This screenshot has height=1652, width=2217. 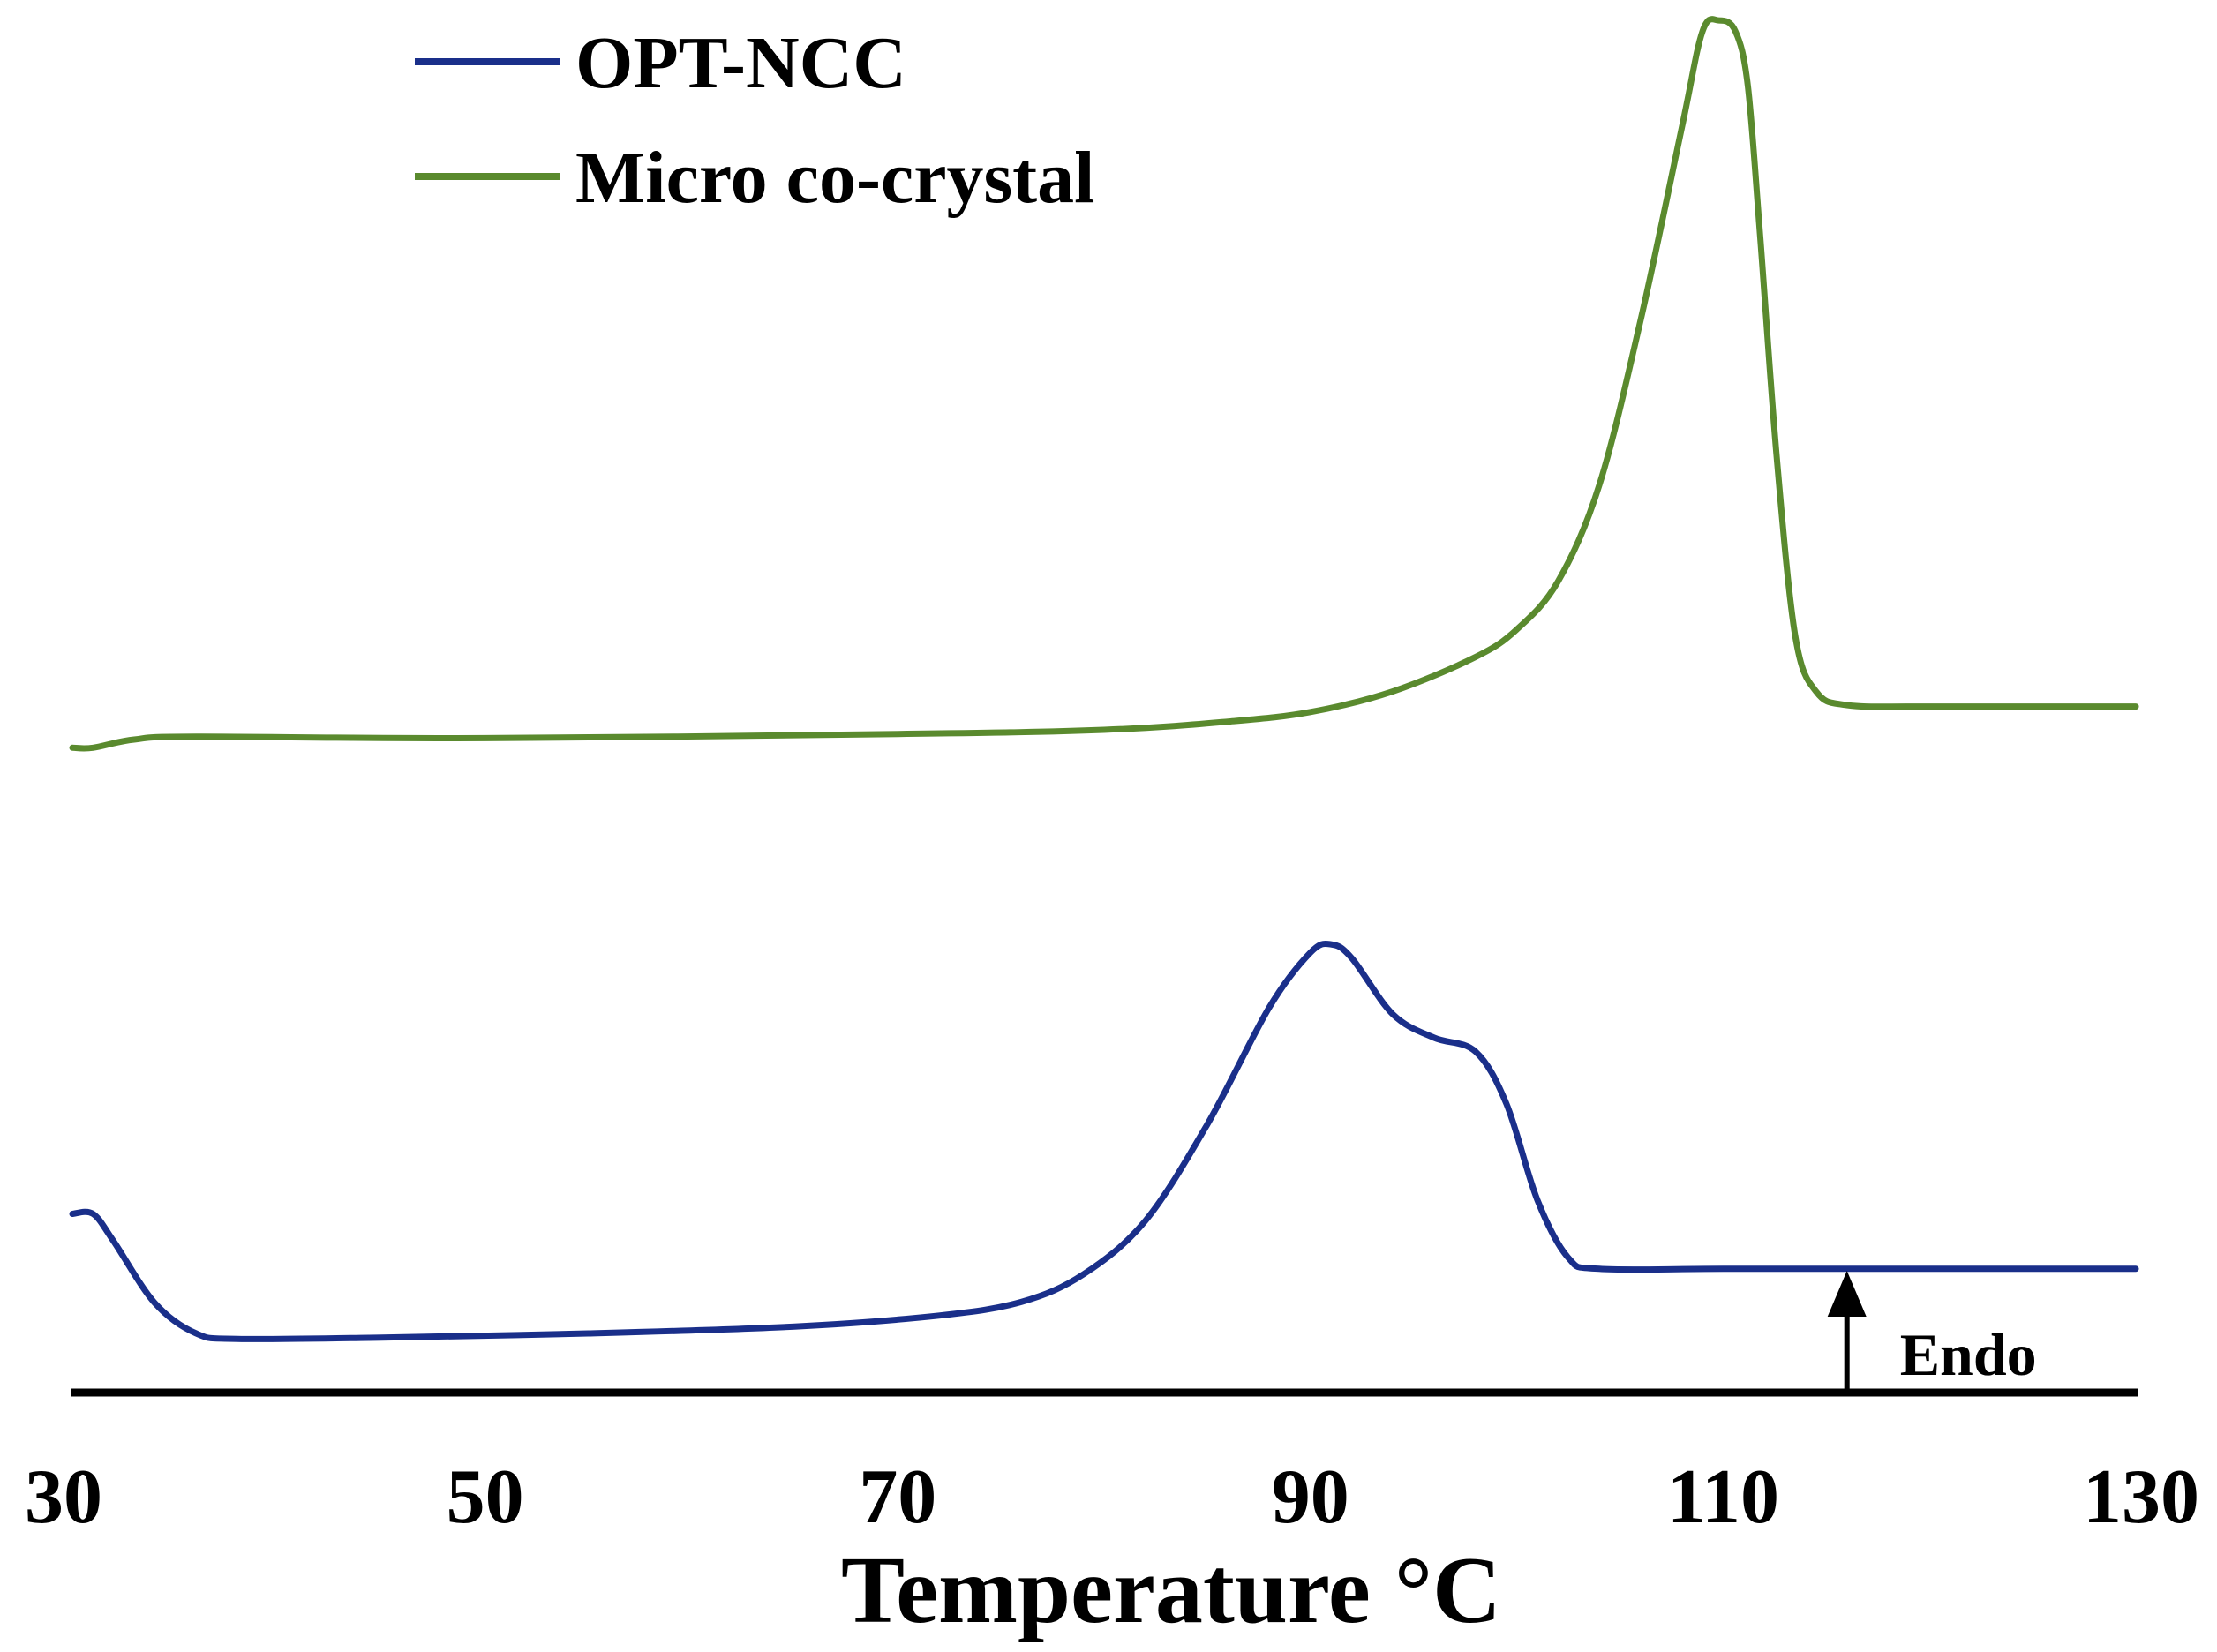 What do you see at coordinates (63, 1497) in the screenshot?
I see `x-tick-label-30: 30` at bounding box center [63, 1497].